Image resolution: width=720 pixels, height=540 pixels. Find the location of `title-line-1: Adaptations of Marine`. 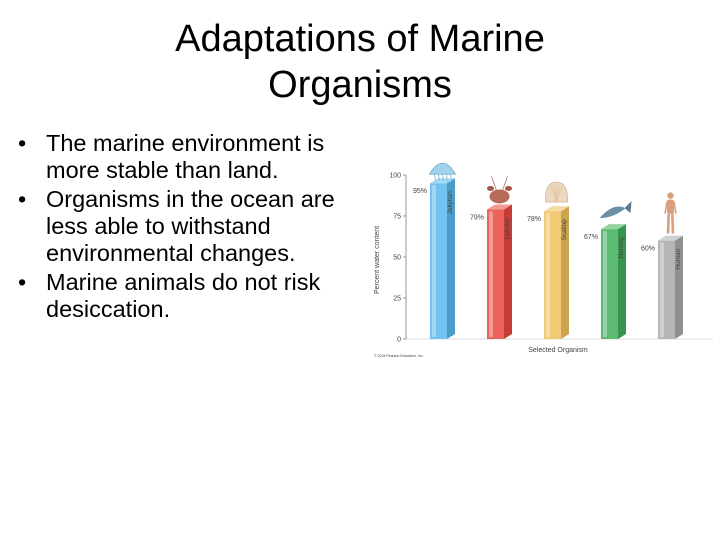

title-line-1: Adaptations of Marine is located at coordinates (360, 39).